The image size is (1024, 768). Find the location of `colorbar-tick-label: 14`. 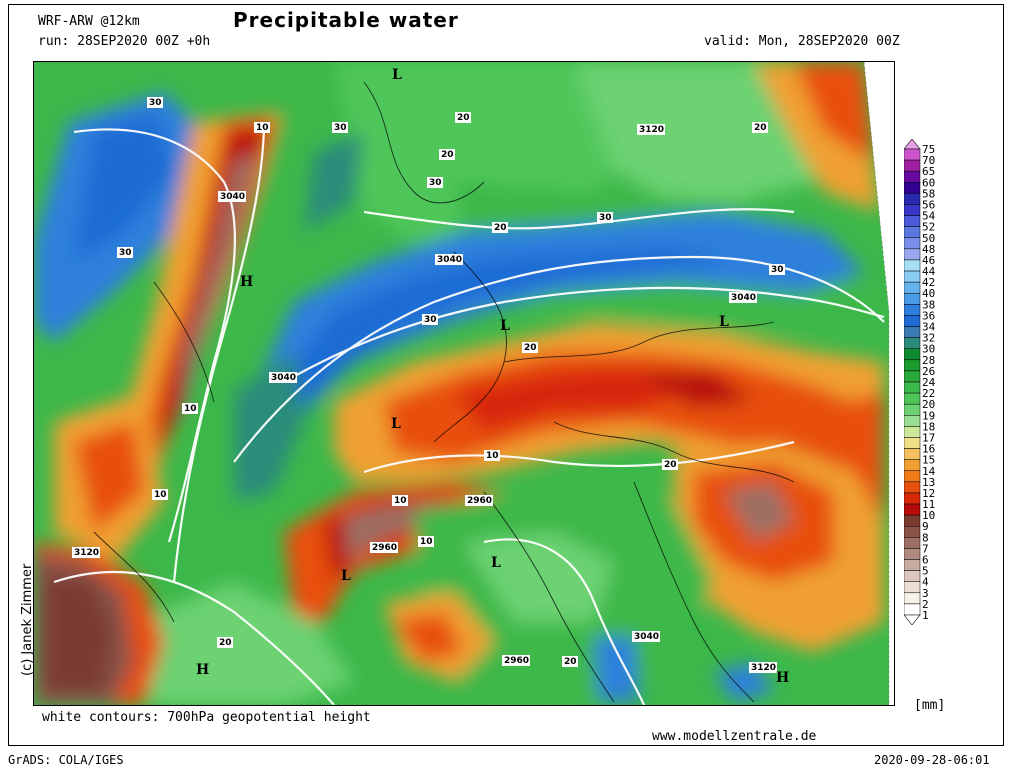

colorbar-tick-label: 14 is located at coordinates (929, 471).